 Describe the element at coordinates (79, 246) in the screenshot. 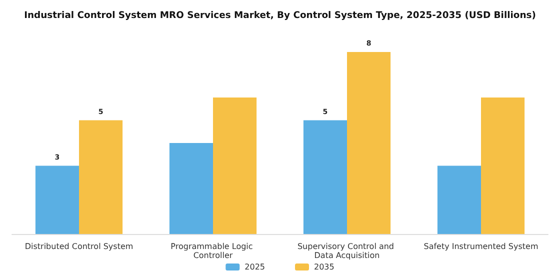

I see `x-tick-label: Distributed Control System` at that location.